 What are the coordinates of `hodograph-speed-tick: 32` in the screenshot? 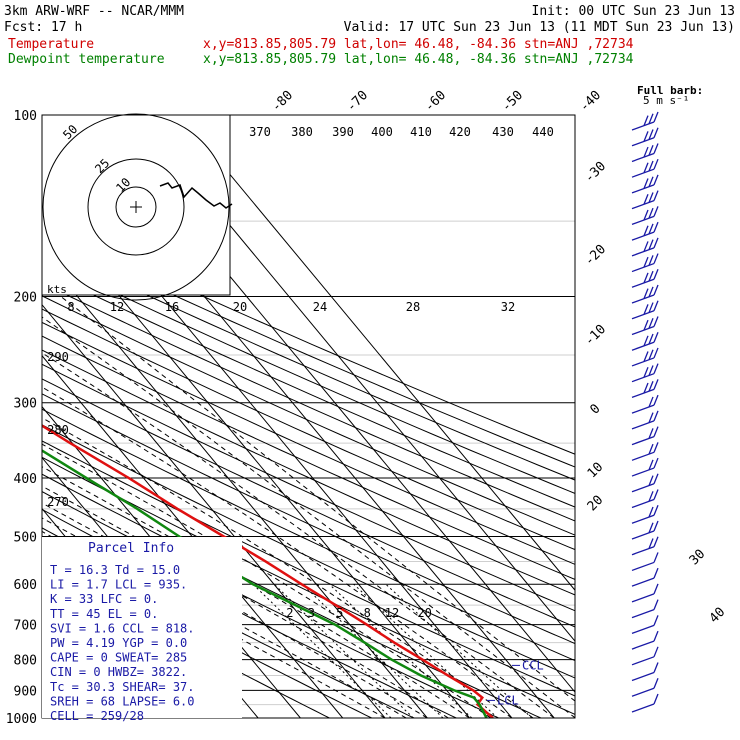 It's located at (508, 307).